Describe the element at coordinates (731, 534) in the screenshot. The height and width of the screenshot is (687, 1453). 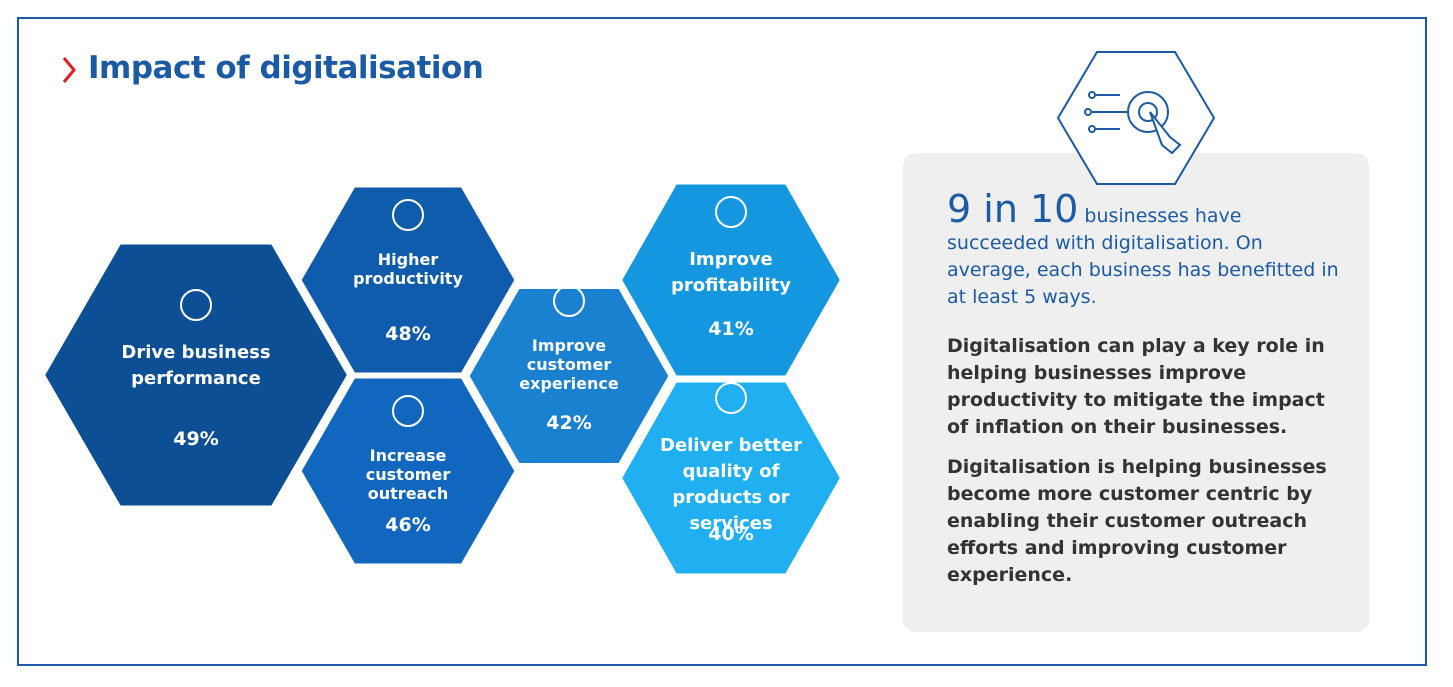
I see `hex-value: 40%` at that location.